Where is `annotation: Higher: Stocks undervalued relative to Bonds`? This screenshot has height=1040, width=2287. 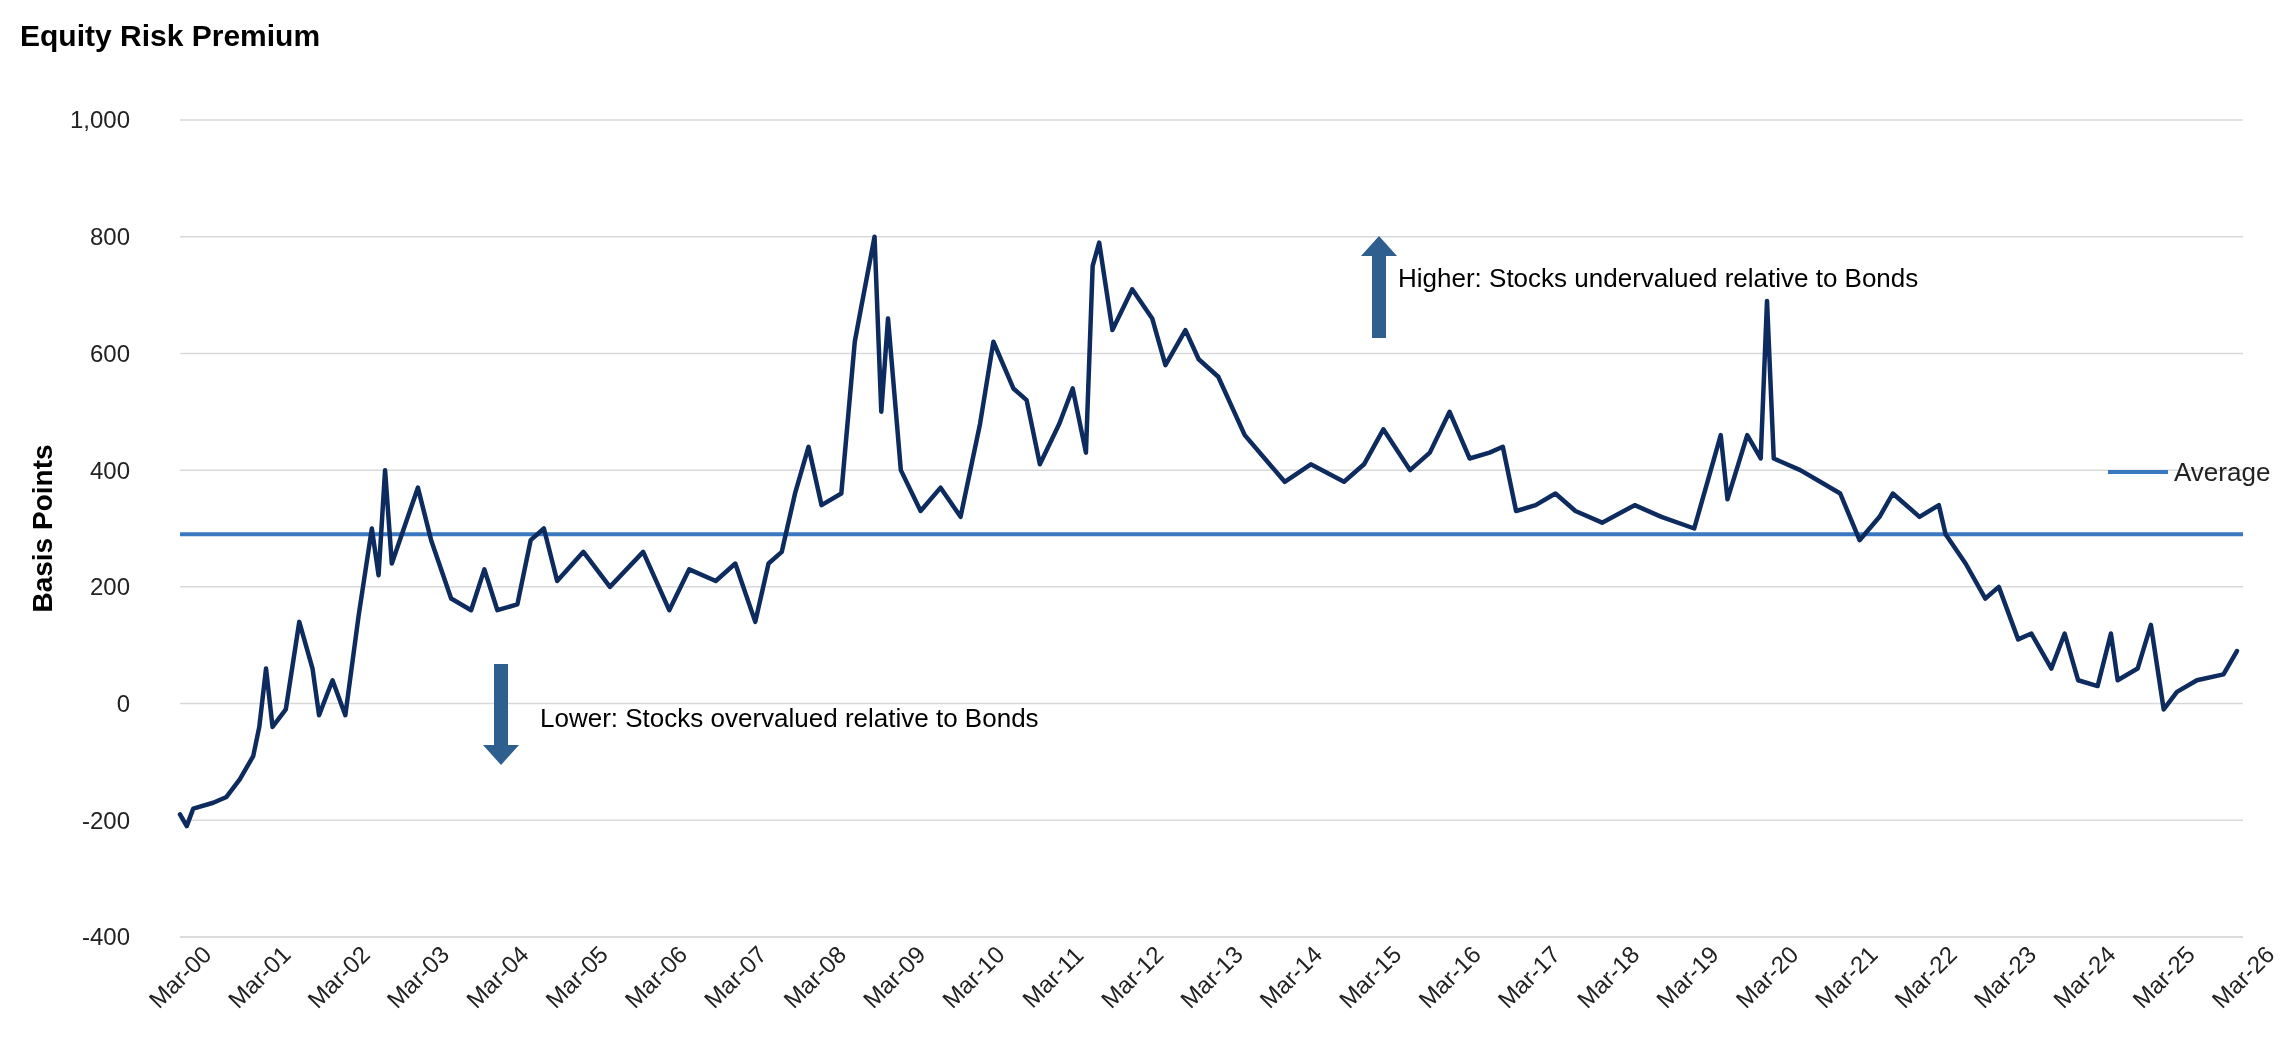 annotation: Higher: Stocks undervalued relative to Bonds is located at coordinates (1658, 278).